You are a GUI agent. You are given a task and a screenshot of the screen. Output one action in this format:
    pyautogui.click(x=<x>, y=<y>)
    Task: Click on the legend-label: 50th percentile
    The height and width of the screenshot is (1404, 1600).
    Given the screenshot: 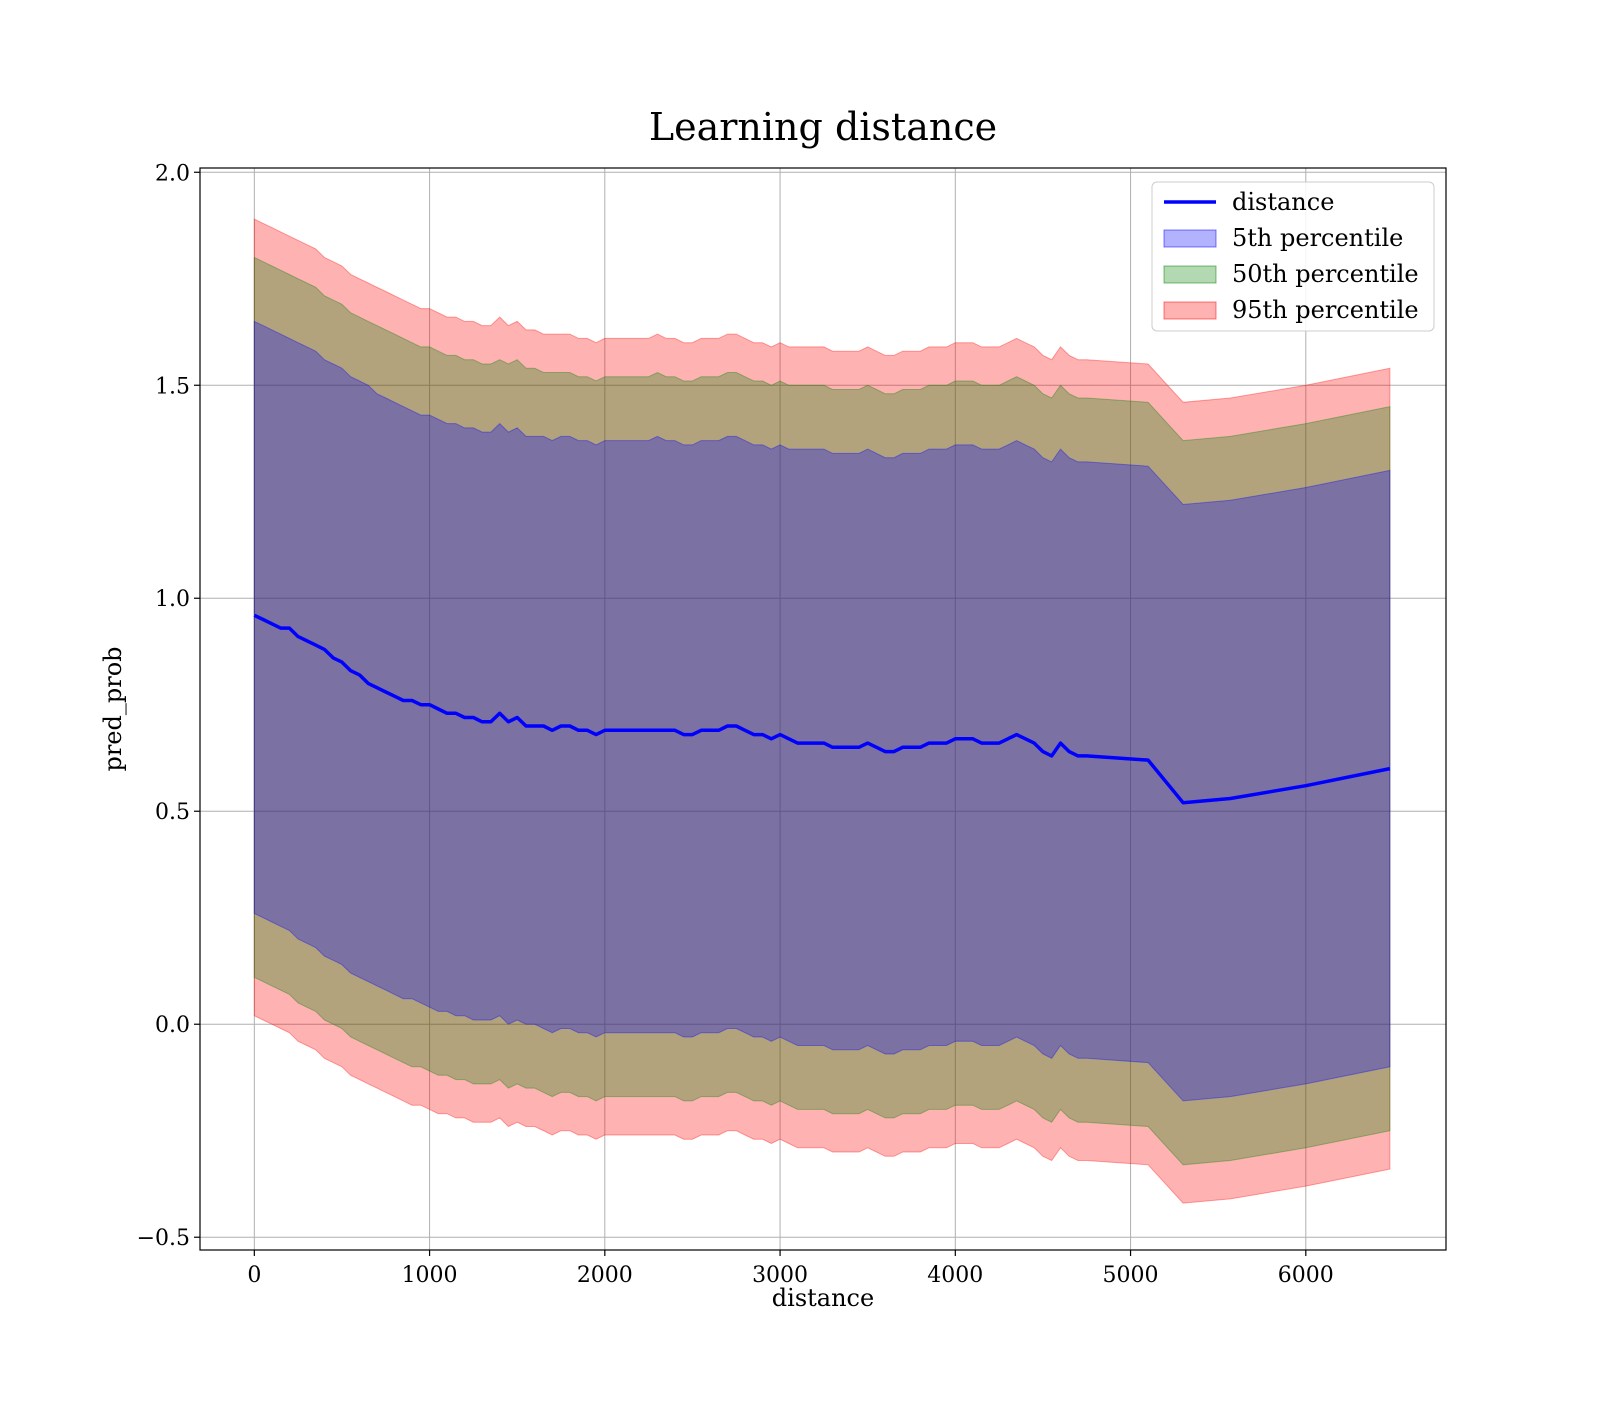 What is the action you would take?
    pyautogui.click(x=1325, y=274)
    